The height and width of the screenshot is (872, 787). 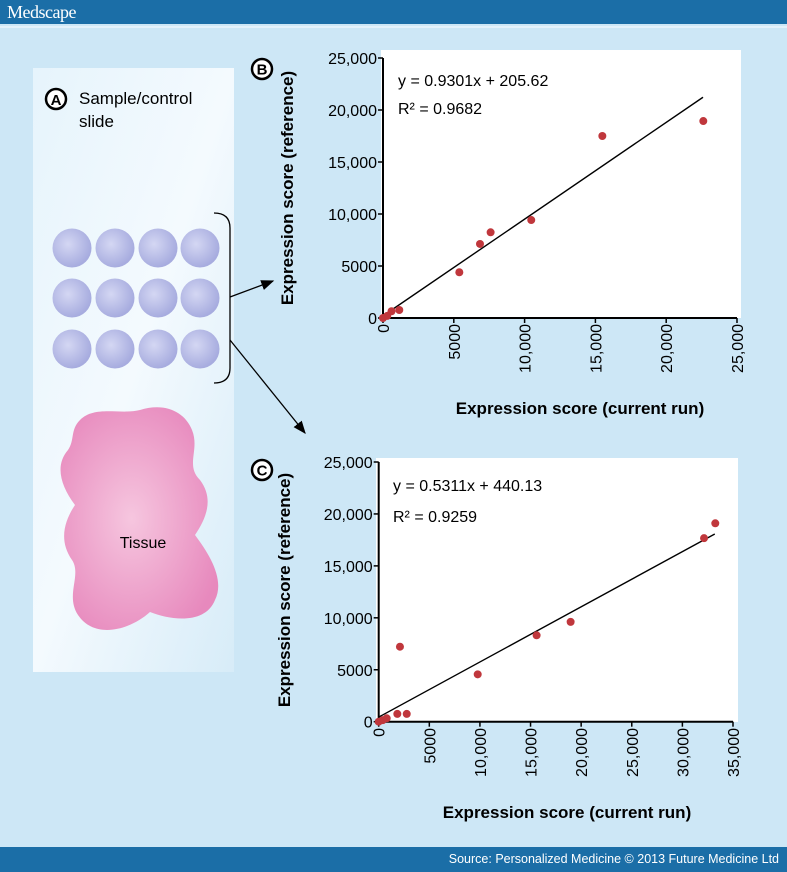 What do you see at coordinates (393, 12) in the screenshot?
I see `header-bar: Medscape` at bounding box center [393, 12].